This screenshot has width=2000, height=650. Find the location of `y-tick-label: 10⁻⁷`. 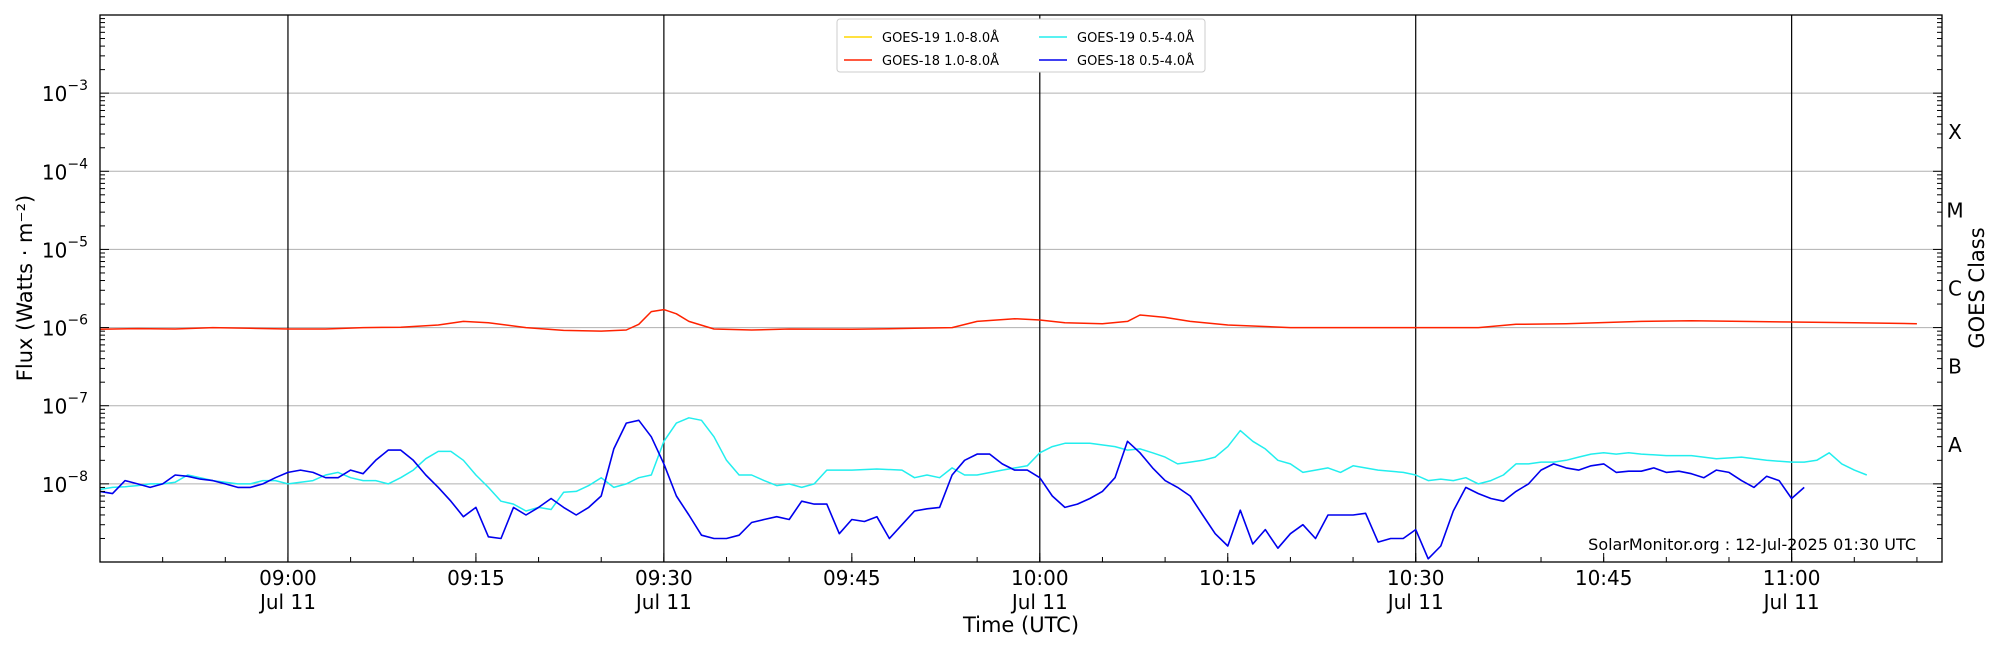

y-tick-label: 10⁻⁷ is located at coordinates (65, 405).